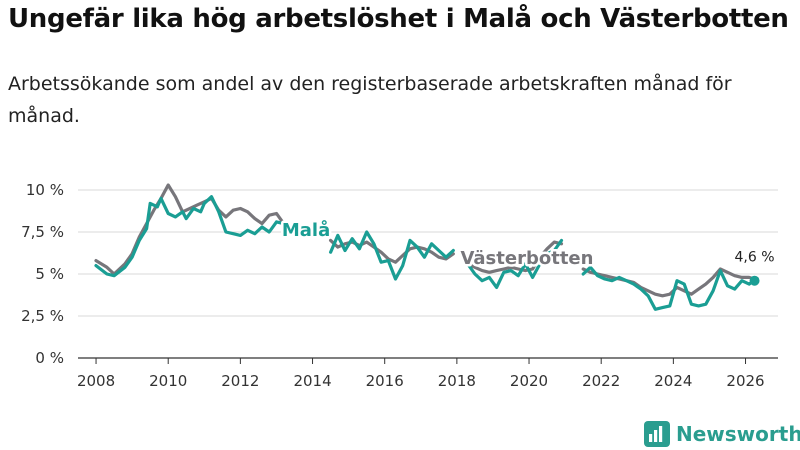 This screenshot has height=450, width=800. Describe the element at coordinates (738, 434) in the screenshot. I see `brand-name: Newsworthy` at that location.